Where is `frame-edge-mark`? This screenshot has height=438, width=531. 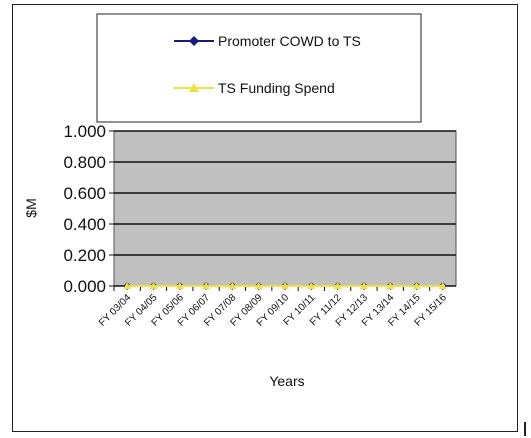 frame-edge-mark is located at coordinates (525, 429).